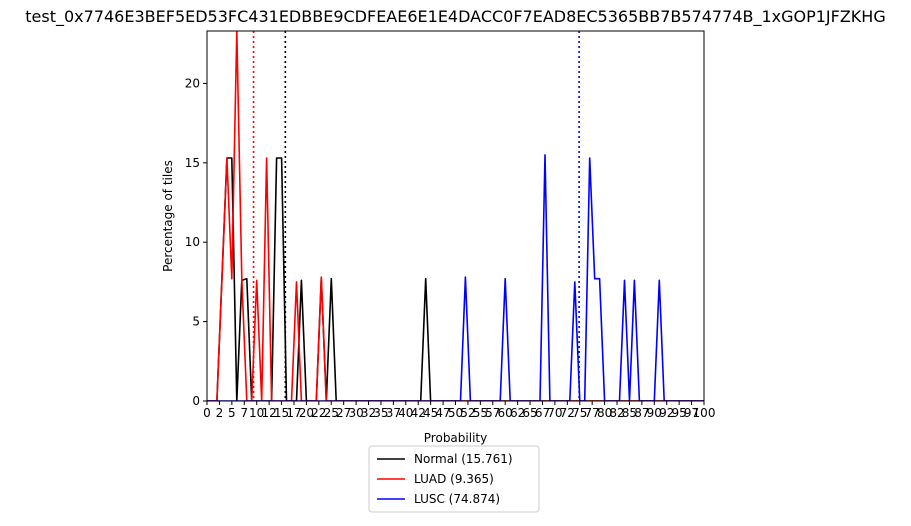  I want to click on x-tick-label-13: 32, so click(368, 413).